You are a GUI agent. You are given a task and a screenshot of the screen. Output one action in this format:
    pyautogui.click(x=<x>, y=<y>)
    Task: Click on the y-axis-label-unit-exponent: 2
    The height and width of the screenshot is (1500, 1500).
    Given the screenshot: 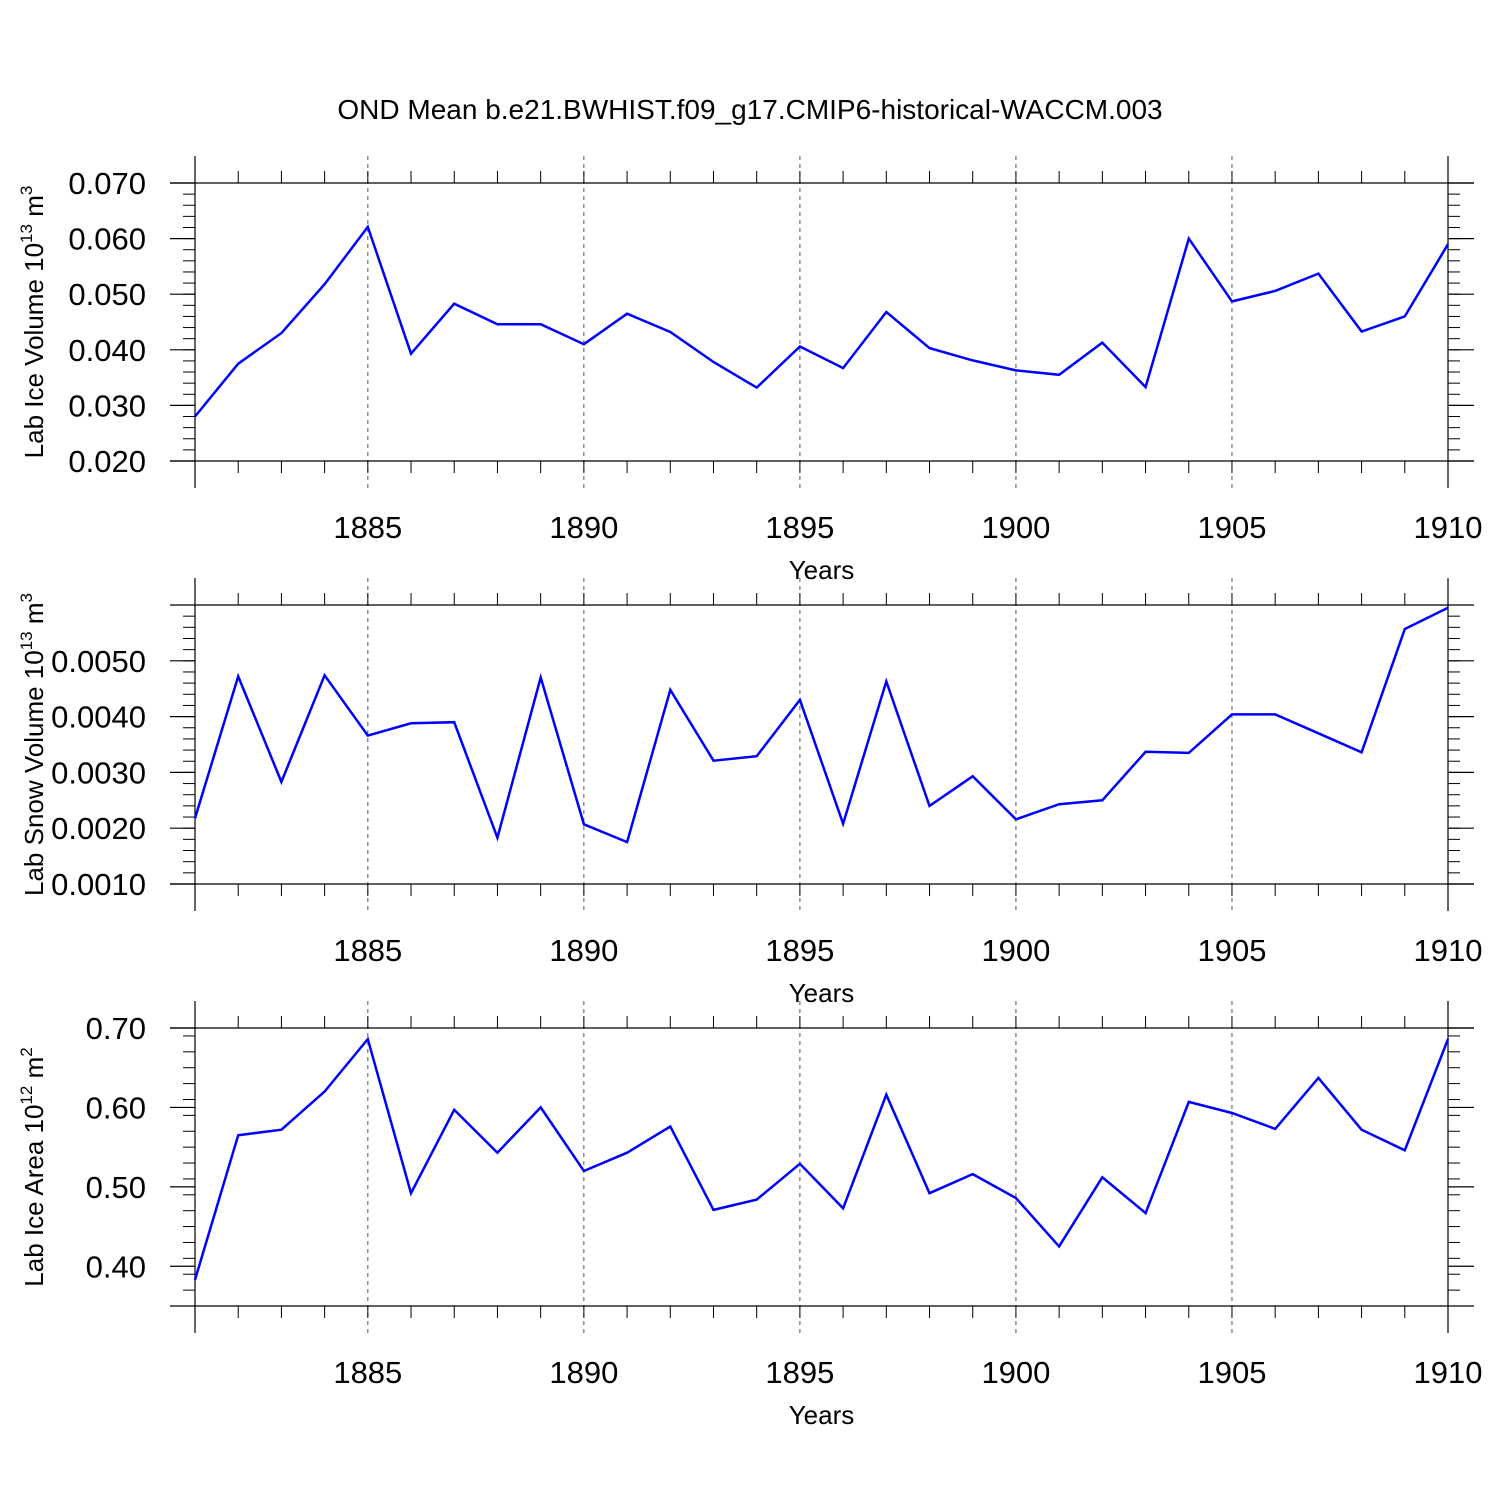 What is the action you would take?
    pyautogui.click(x=26, y=1051)
    